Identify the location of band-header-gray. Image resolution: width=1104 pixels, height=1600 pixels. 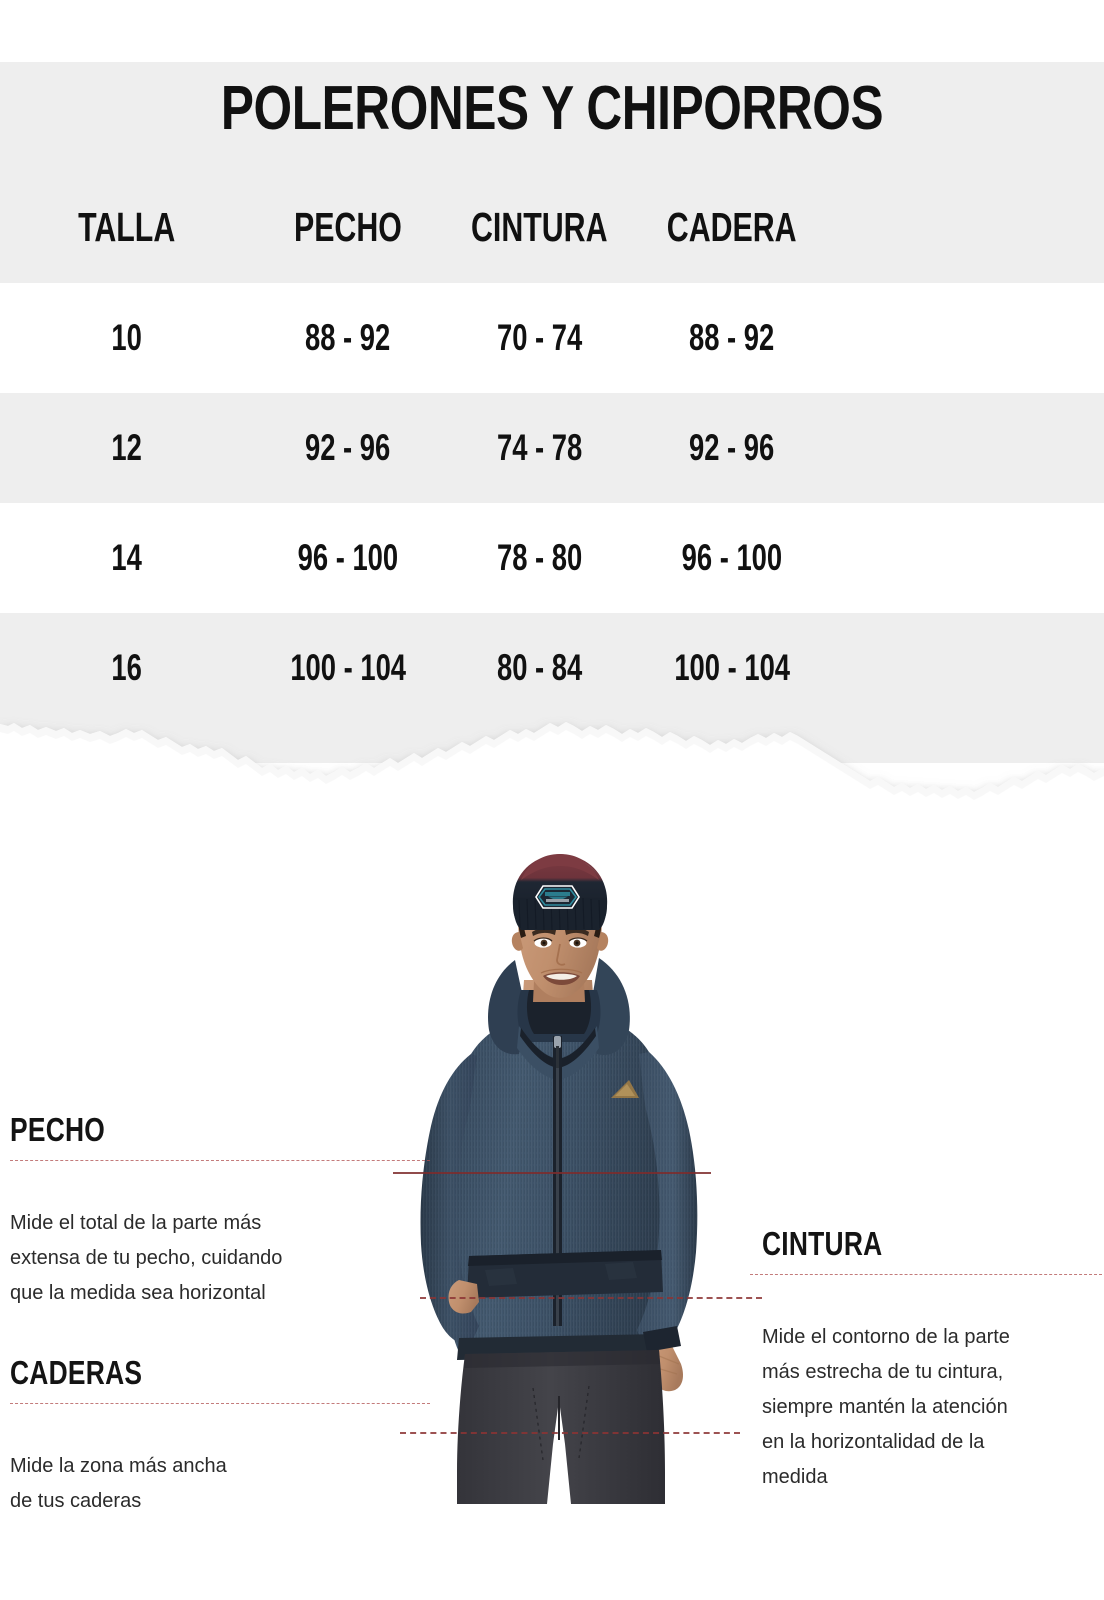
(552, 172).